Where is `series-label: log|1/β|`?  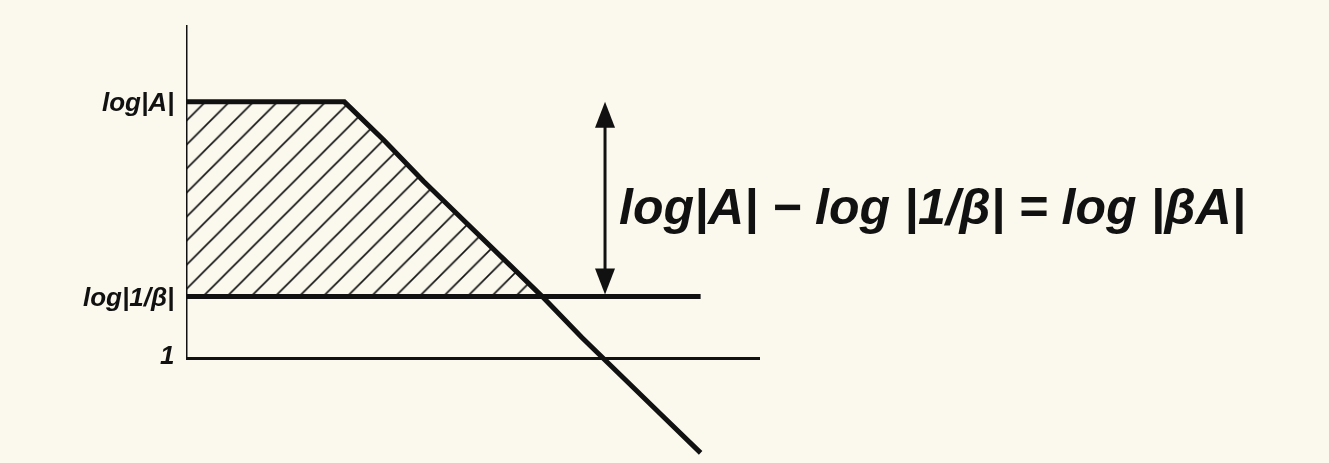
series-label: log|1/β| is located at coordinates (129, 297).